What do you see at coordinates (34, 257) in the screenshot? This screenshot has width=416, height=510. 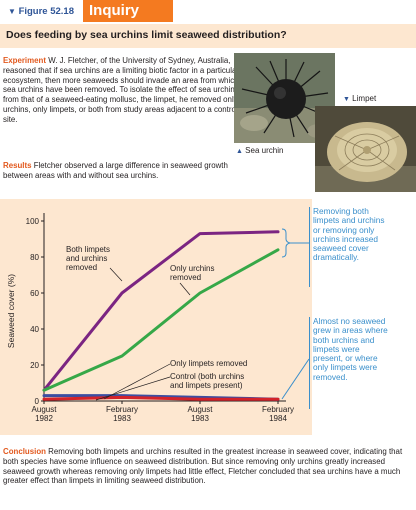 I see `y-tick-label: 80` at bounding box center [34, 257].